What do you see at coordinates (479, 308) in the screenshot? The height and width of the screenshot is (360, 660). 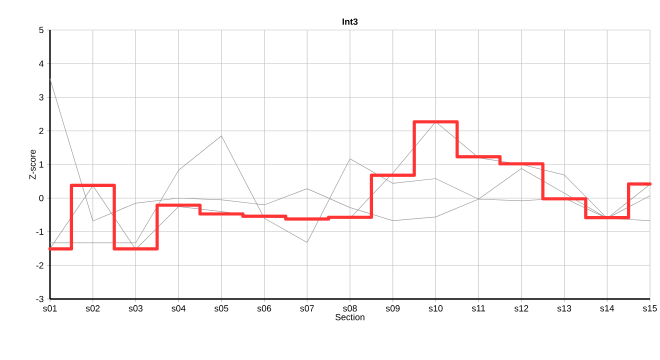 I see `x-tick-label: s11` at bounding box center [479, 308].